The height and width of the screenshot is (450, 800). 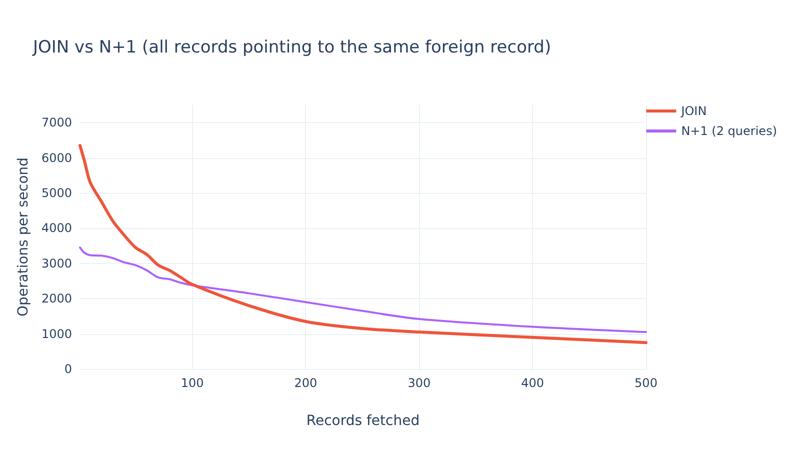 I want to click on y-tick-label: 6000, so click(x=56, y=157).